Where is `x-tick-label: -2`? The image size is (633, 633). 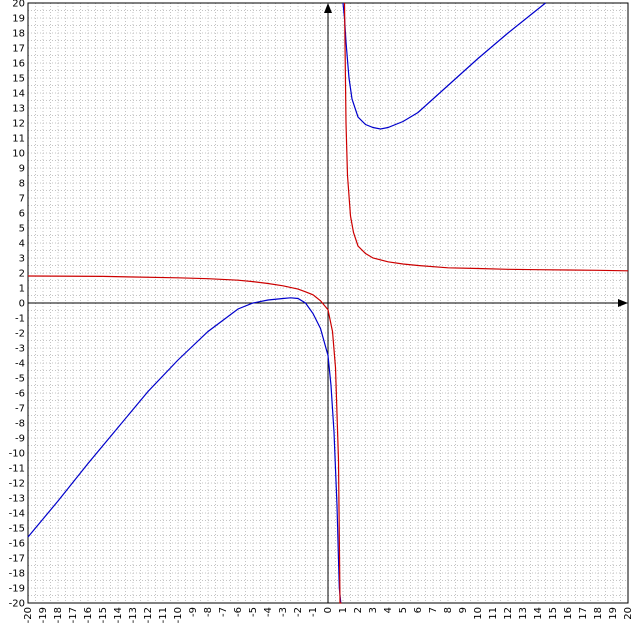 x-tick-label: -2 is located at coordinates (298, 612).